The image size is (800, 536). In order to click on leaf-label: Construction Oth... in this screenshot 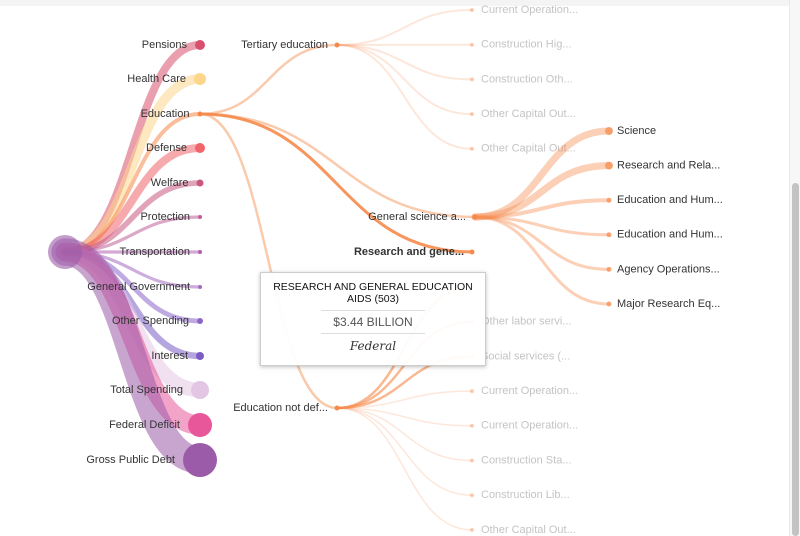, I will do `click(527, 79)`.